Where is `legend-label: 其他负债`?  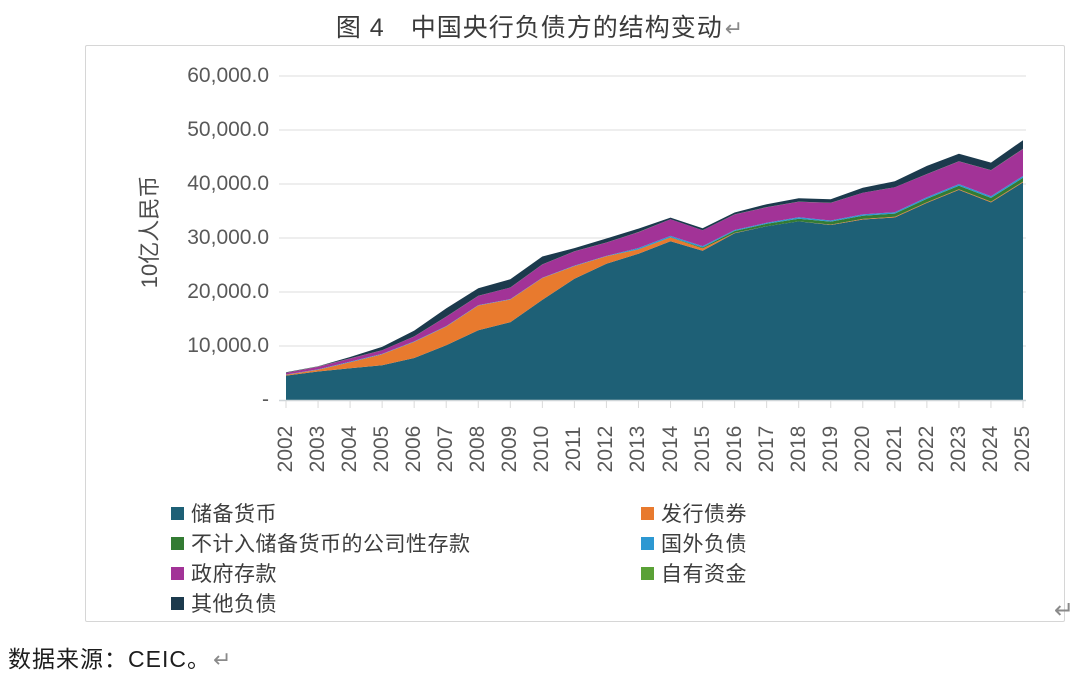 legend-label: 其他负债 is located at coordinates (234, 604).